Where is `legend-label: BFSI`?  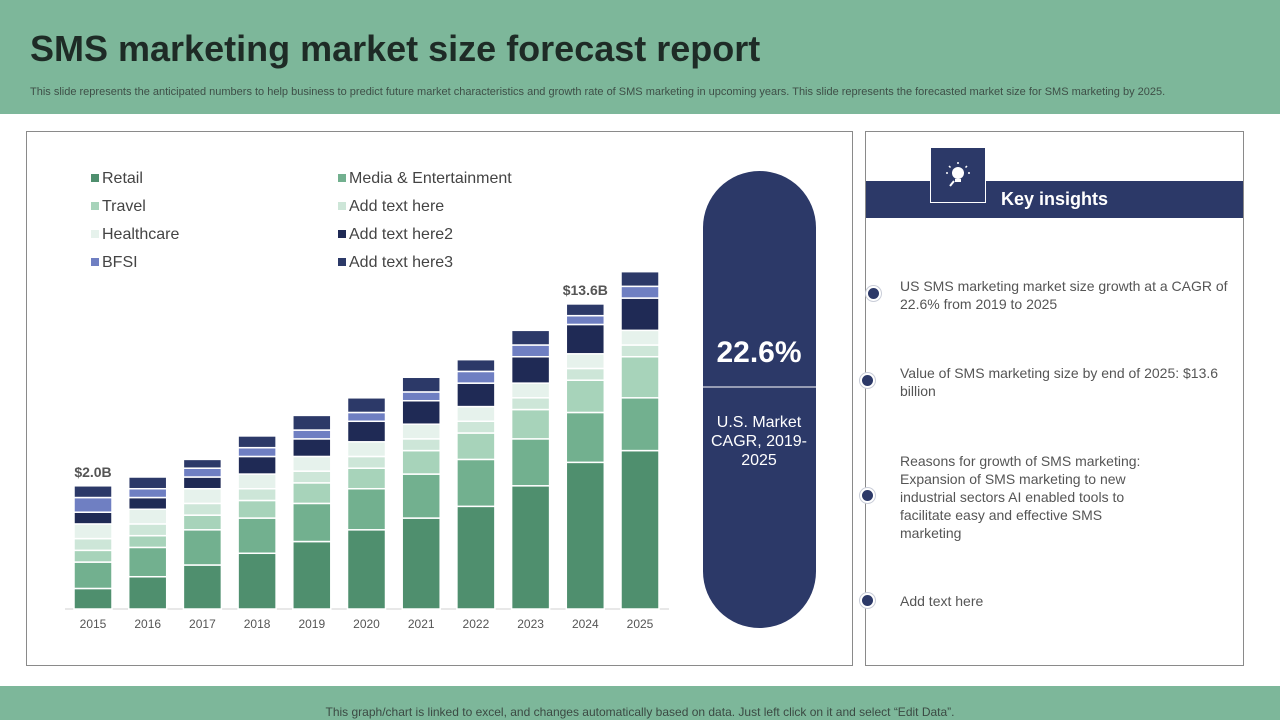
legend-label: BFSI is located at coordinates (120, 262).